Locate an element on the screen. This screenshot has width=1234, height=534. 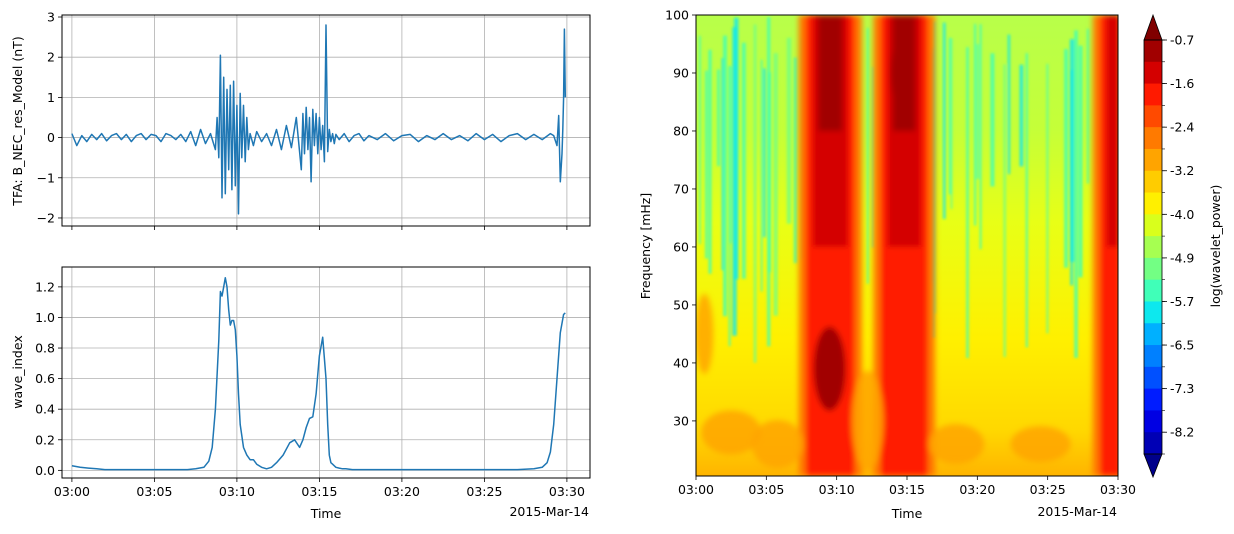
spectrogram-y-ticks: 100 90 80 70 60 50 40 30 is located at coordinates (680, 218).